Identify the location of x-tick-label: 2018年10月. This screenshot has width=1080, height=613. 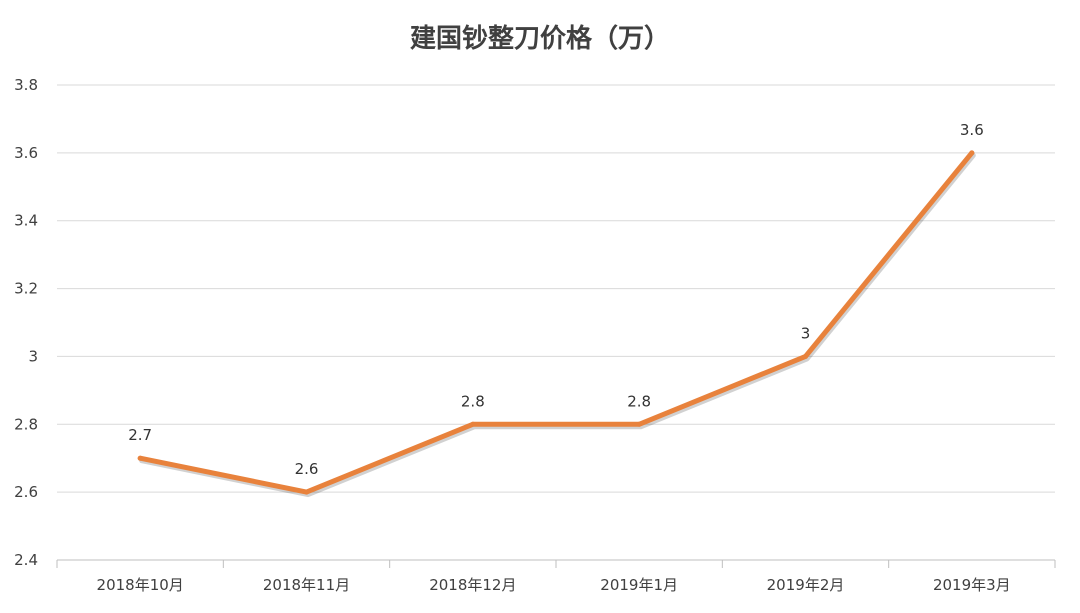
(140, 585).